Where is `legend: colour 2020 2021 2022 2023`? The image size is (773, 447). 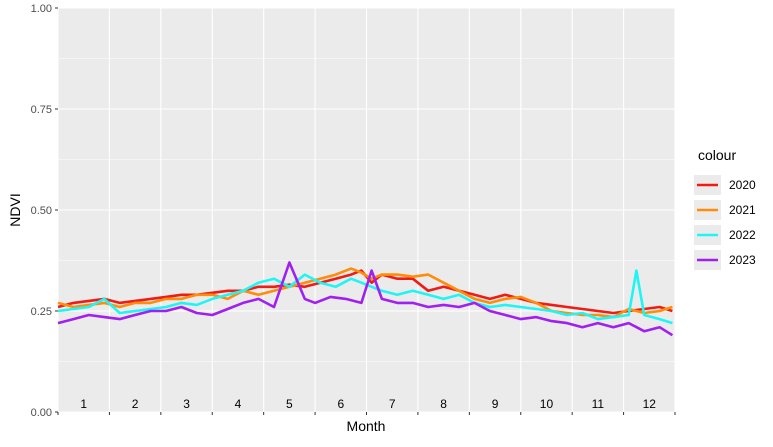 legend: colour 2020 2021 2022 2023 is located at coordinates (725, 208).